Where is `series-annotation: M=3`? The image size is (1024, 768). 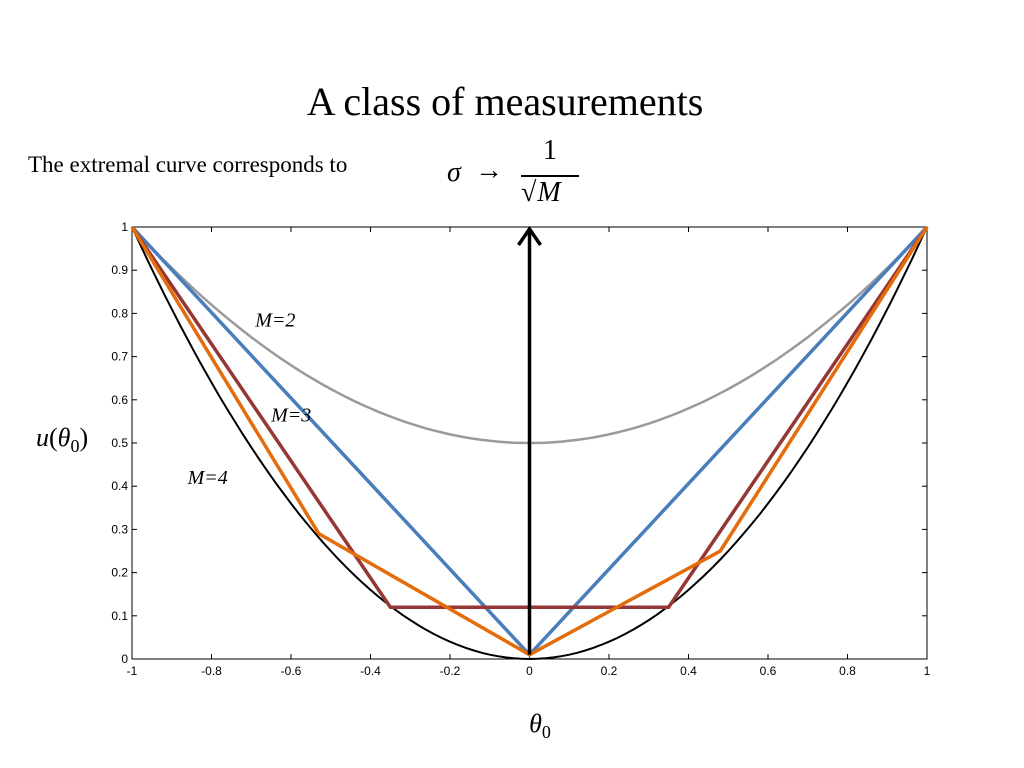 series-annotation: M=3 is located at coordinates (290, 415).